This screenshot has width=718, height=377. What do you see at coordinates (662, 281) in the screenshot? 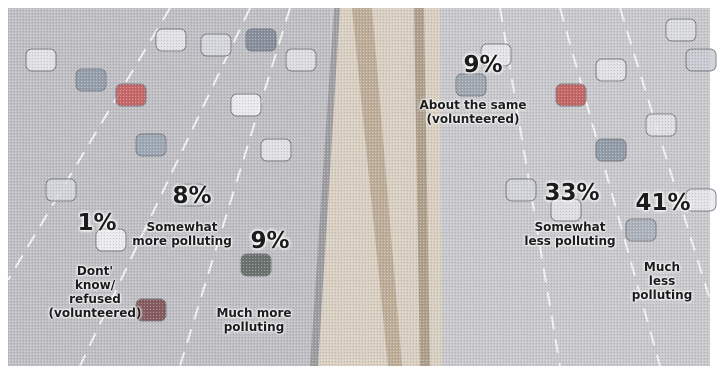
I see `slice-category-label: Much less polluting` at bounding box center [662, 281].